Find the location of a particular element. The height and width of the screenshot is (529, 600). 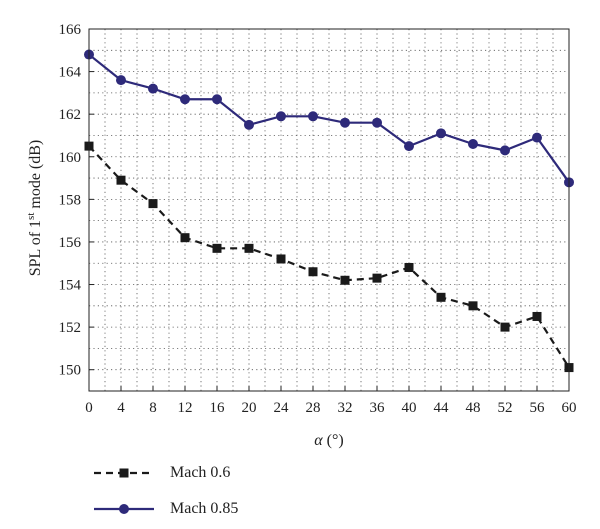

x-tick-label: 8 is located at coordinates (153, 408).